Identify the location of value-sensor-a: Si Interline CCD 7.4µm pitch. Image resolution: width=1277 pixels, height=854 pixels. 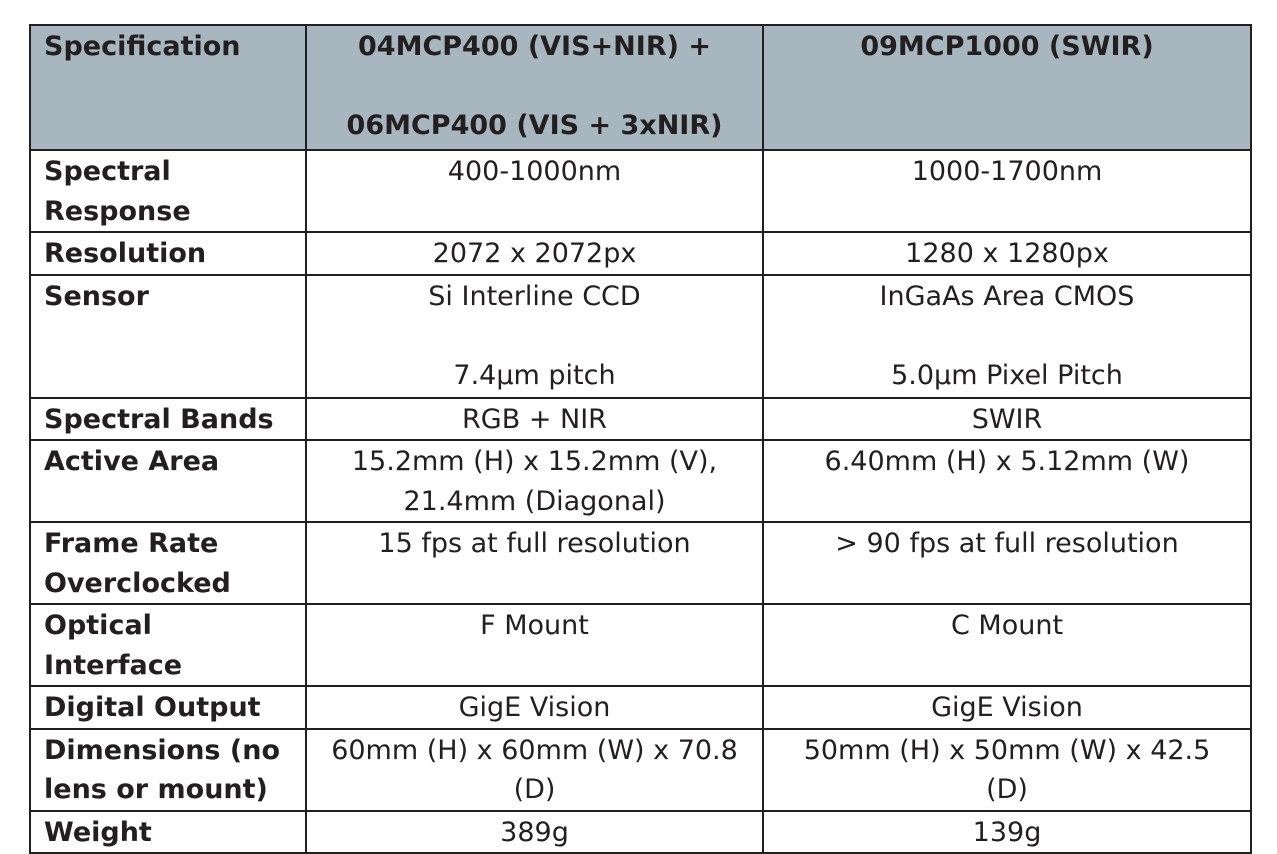
(534, 336).